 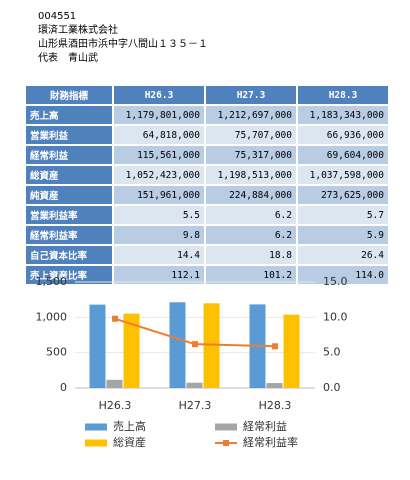 What do you see at coordinates (343, 135) in the screenshot?
I see `value-cell: 66,936,000` at bounding box center [343, 135].